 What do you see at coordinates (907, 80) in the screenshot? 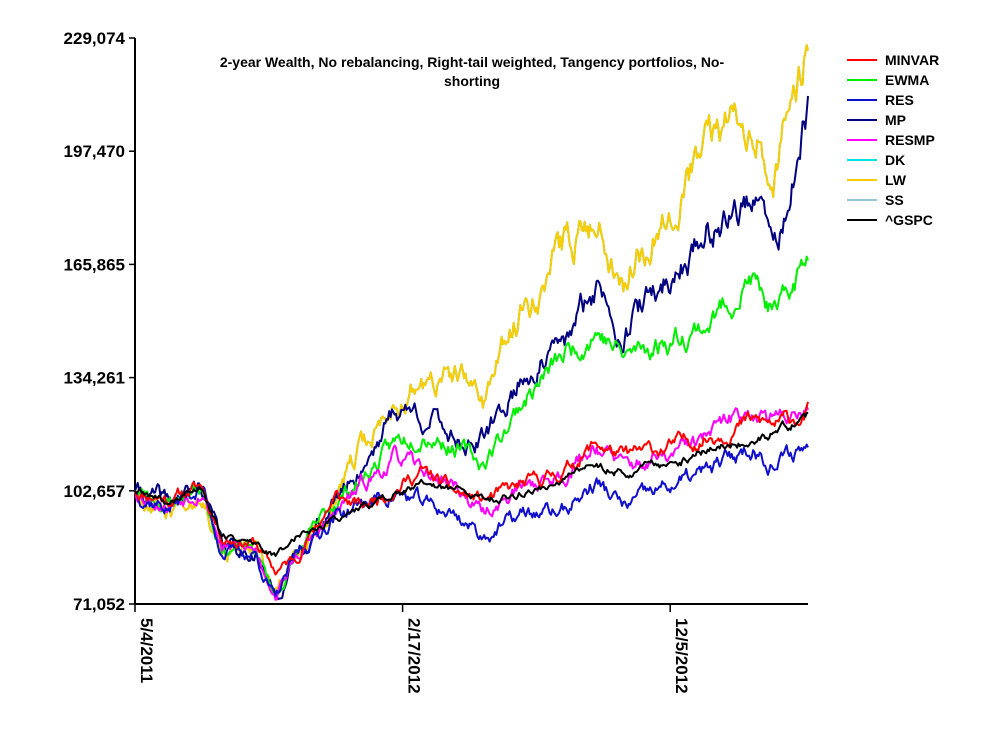
I see `legend-label: EWMA` at bounding box center [907, 80].